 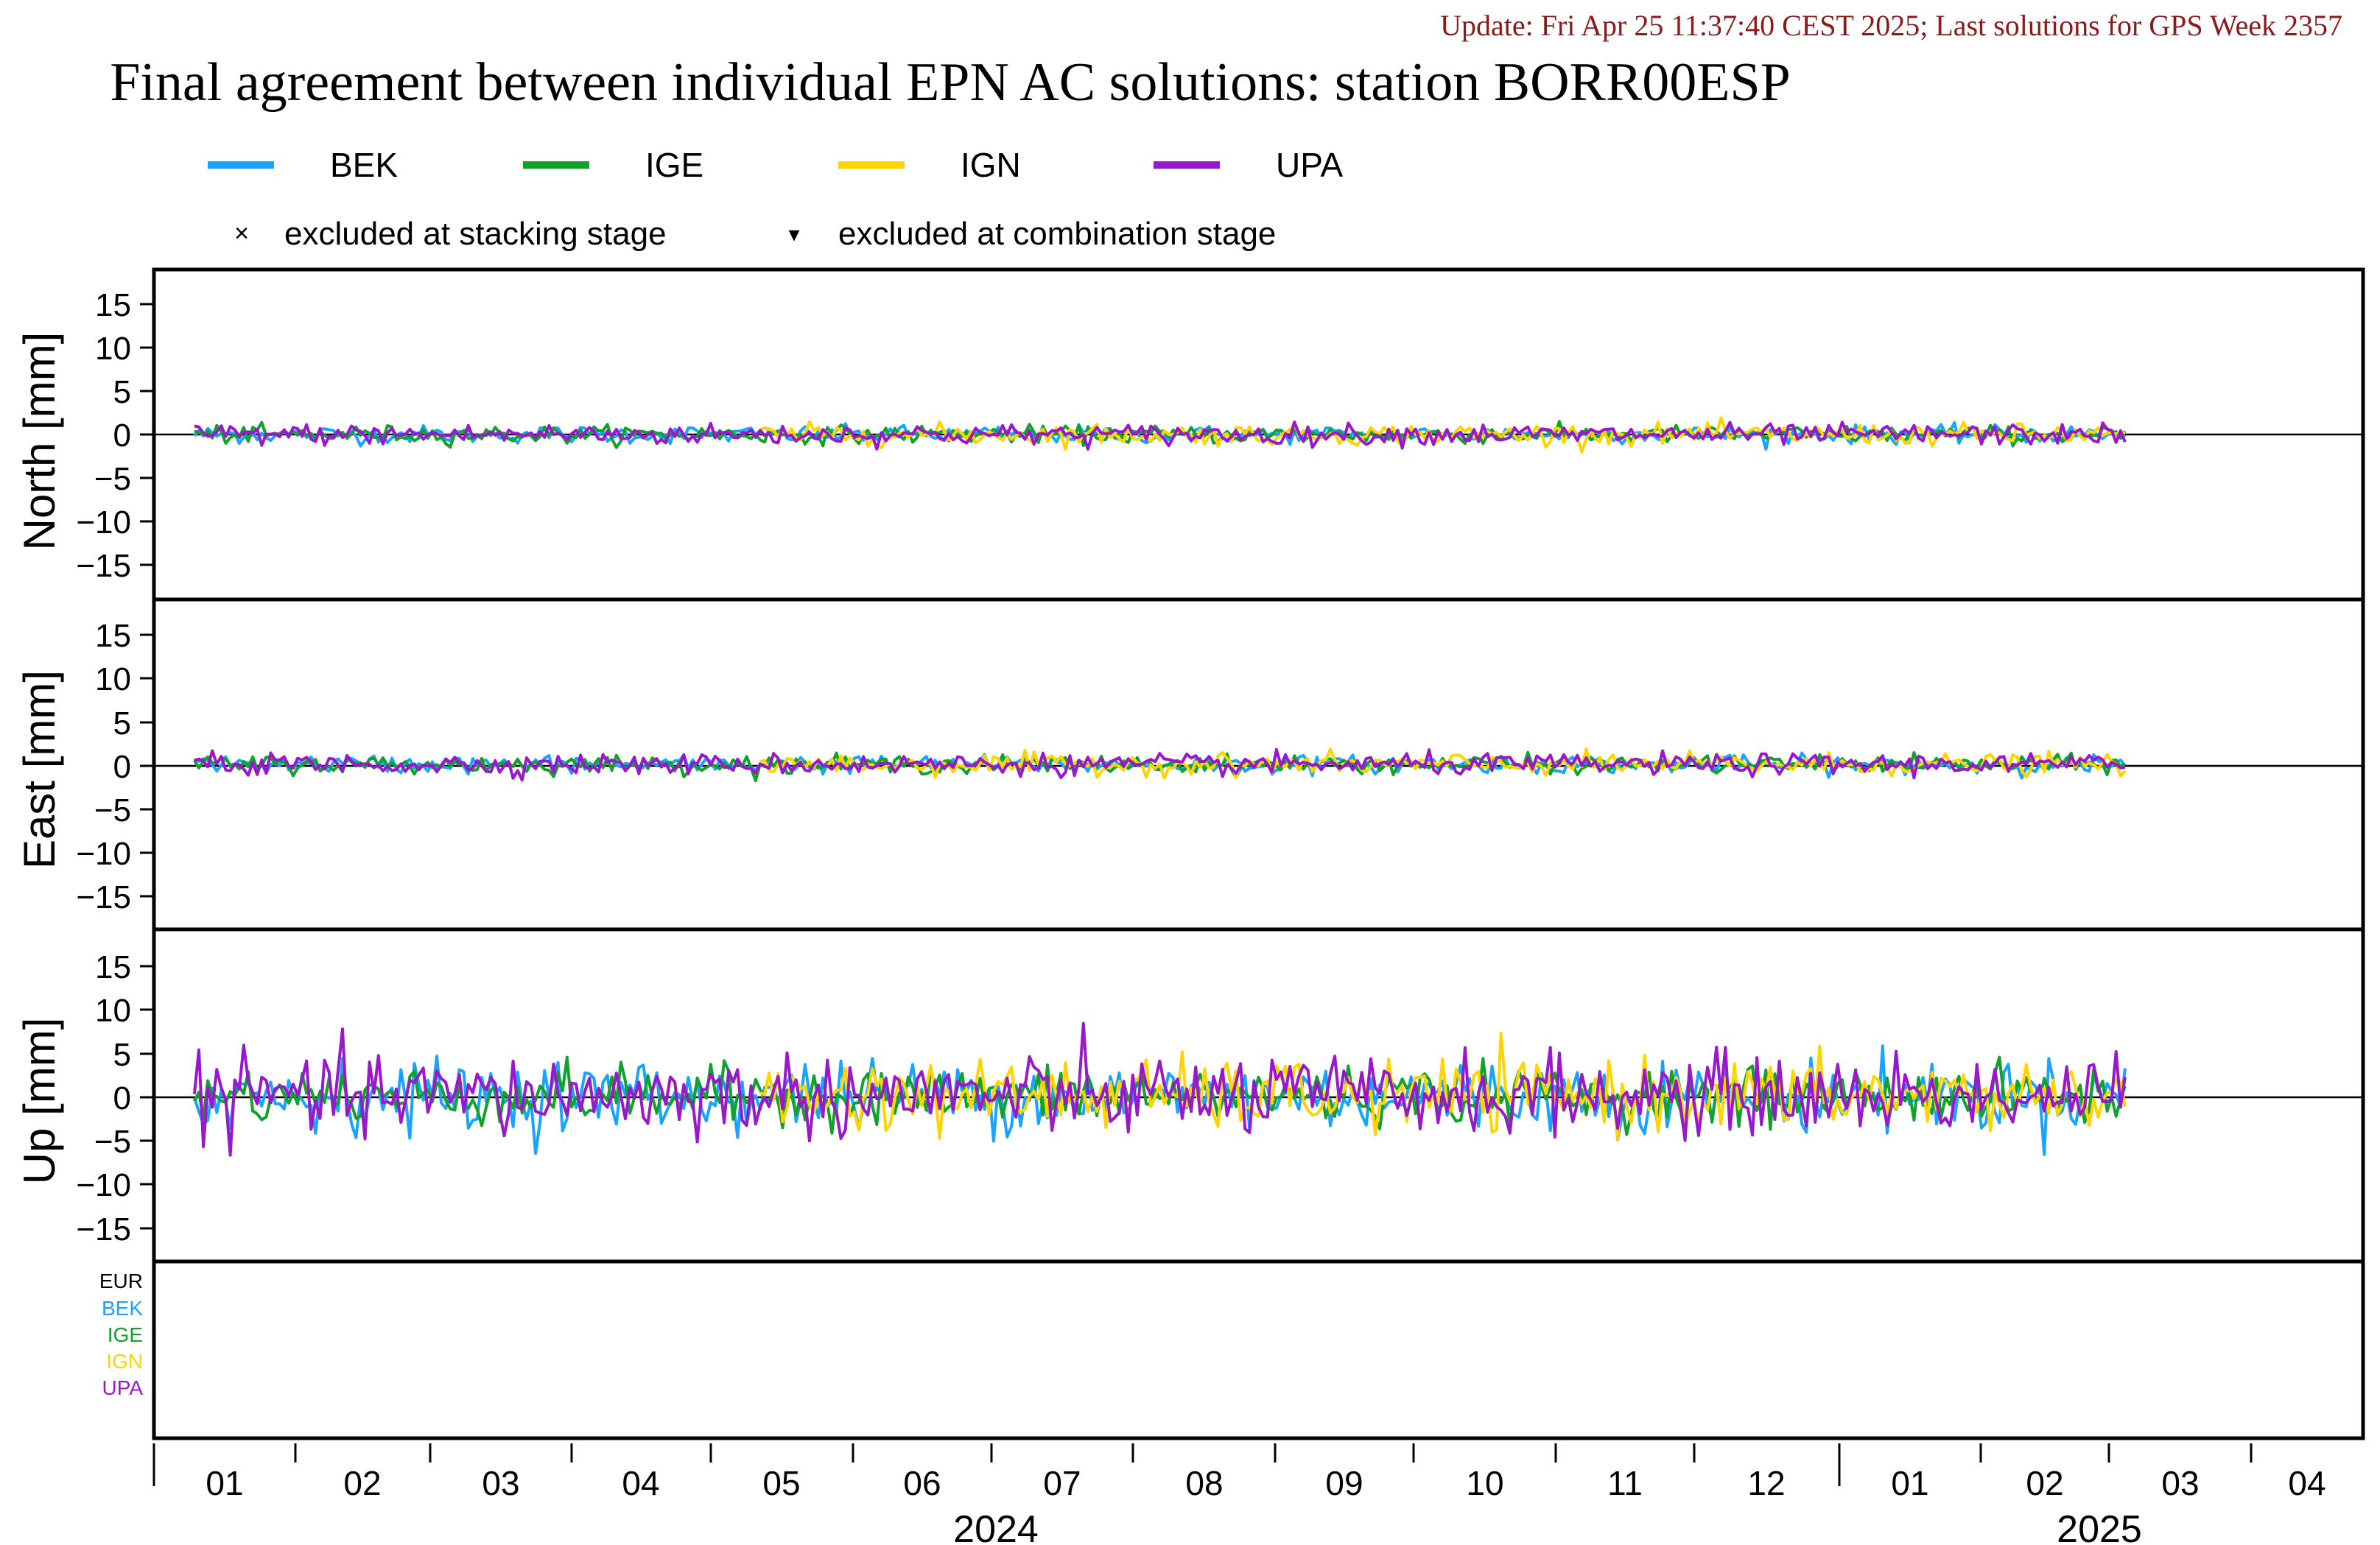 I want to click on x-year-label-2025: 2025, so click(x=2099, y=1527).